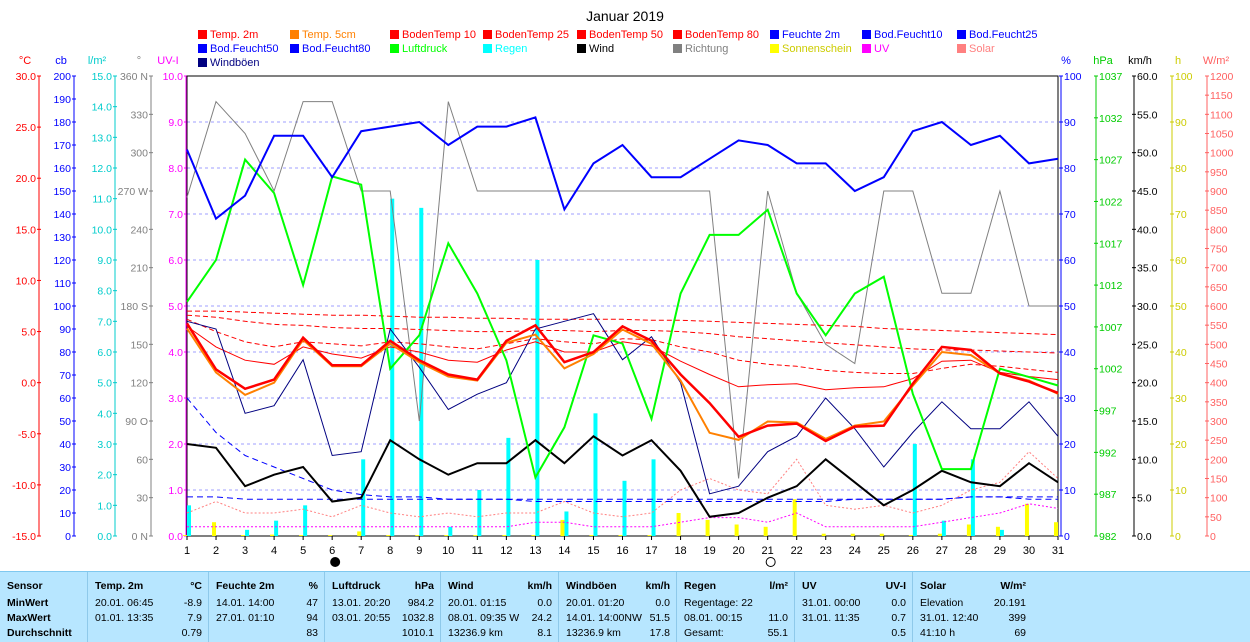 Image resolution: width=1250 pixels, height=642 pixels. I want to click on summary-cell-label: 27.01. 01:10, so click(245, 618).